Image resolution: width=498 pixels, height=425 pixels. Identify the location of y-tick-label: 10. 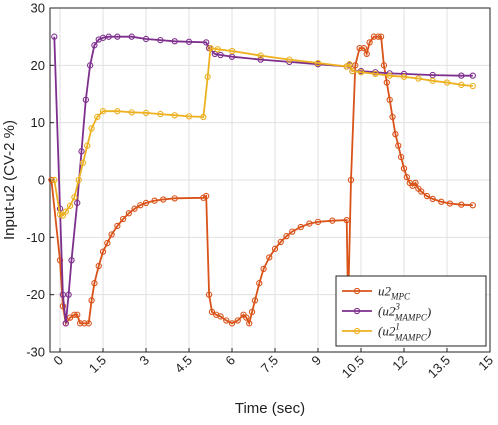
(38, 122).